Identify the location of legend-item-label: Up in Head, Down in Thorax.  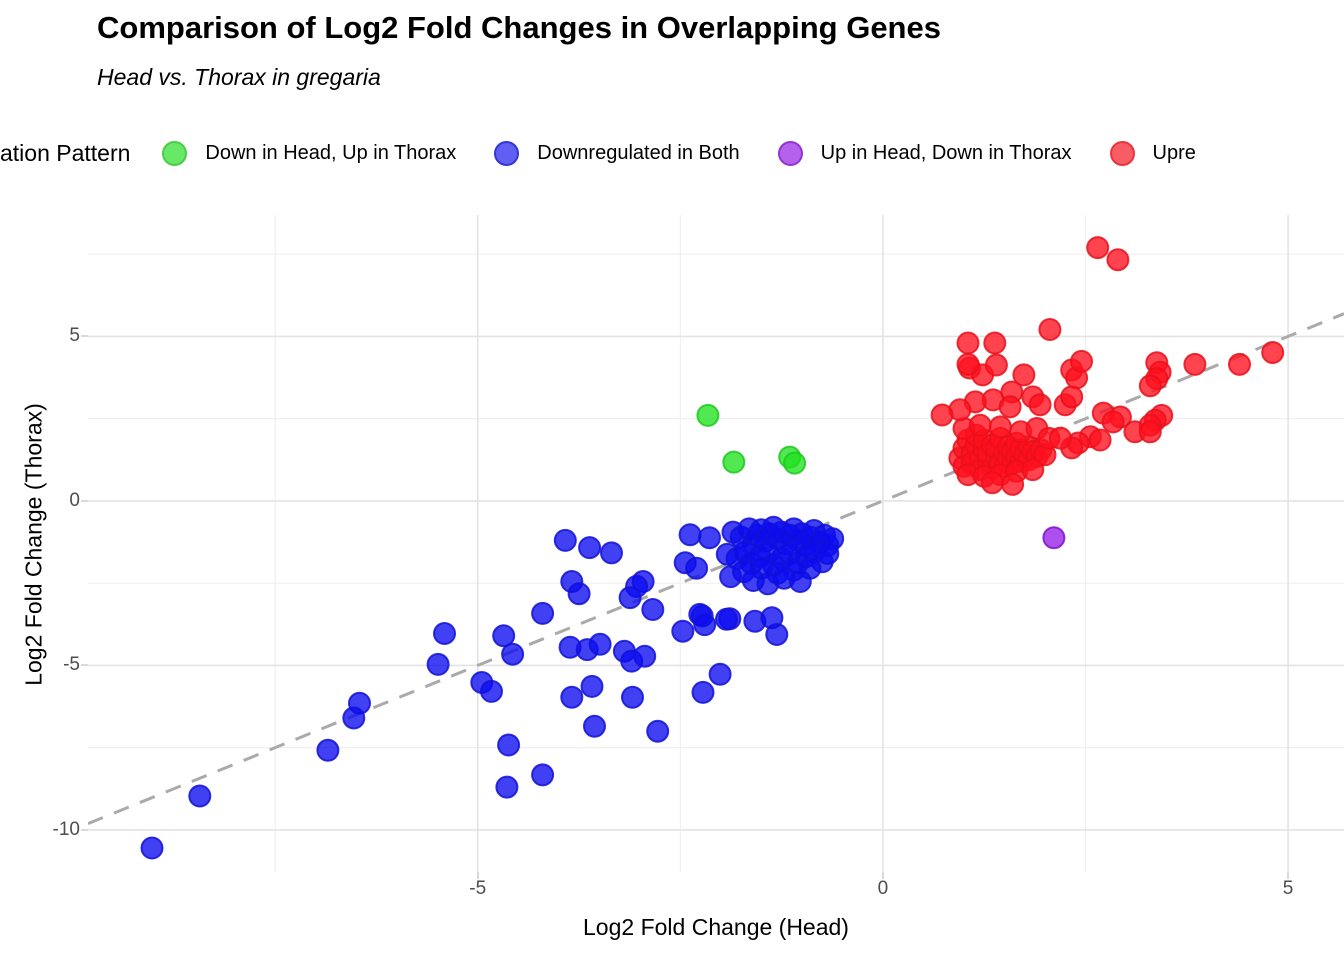
(946, 152).